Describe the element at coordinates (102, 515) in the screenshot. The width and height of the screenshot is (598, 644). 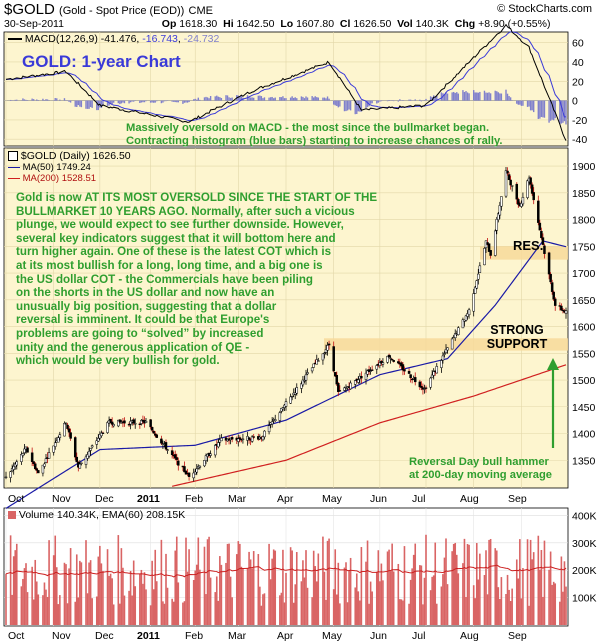
I see `volume-legend-text: Volume 140.34K, EMA(60) 208.15K` at that location.